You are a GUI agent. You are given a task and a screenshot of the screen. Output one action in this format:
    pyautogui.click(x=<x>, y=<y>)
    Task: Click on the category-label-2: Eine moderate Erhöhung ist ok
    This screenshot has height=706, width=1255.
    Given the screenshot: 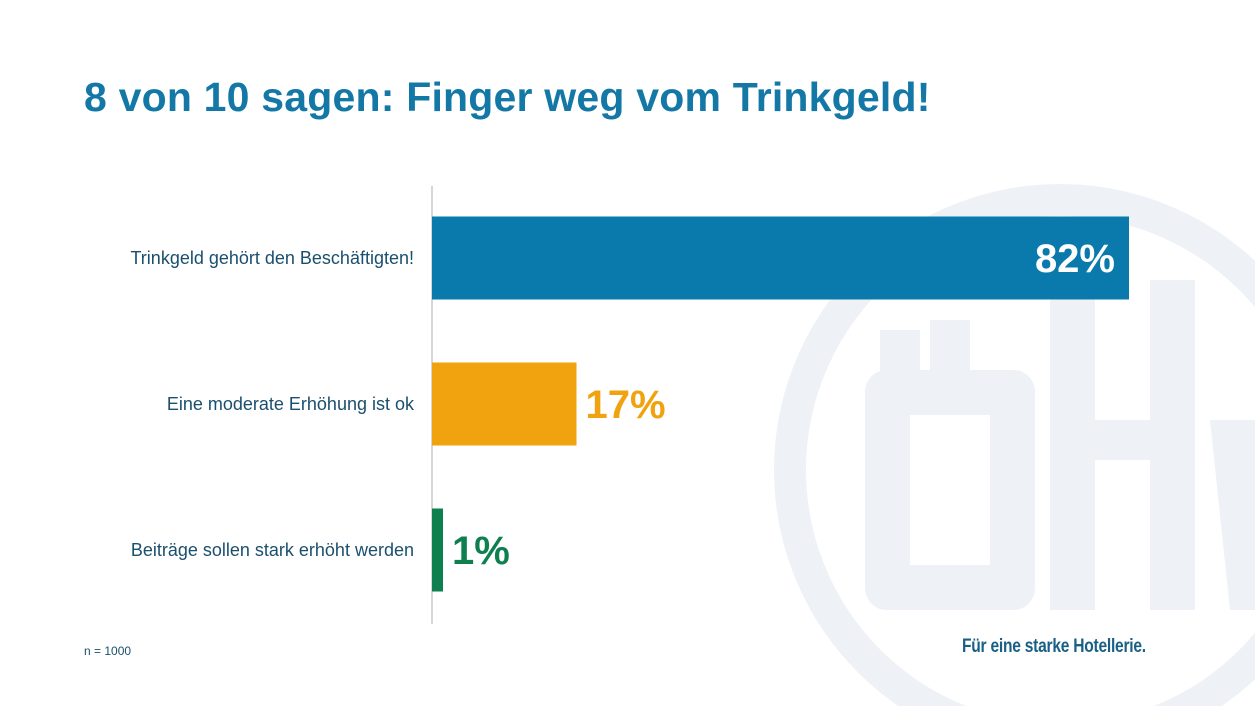 What is the action you would take?
    pyautogui.click(x=291, y=404)
    